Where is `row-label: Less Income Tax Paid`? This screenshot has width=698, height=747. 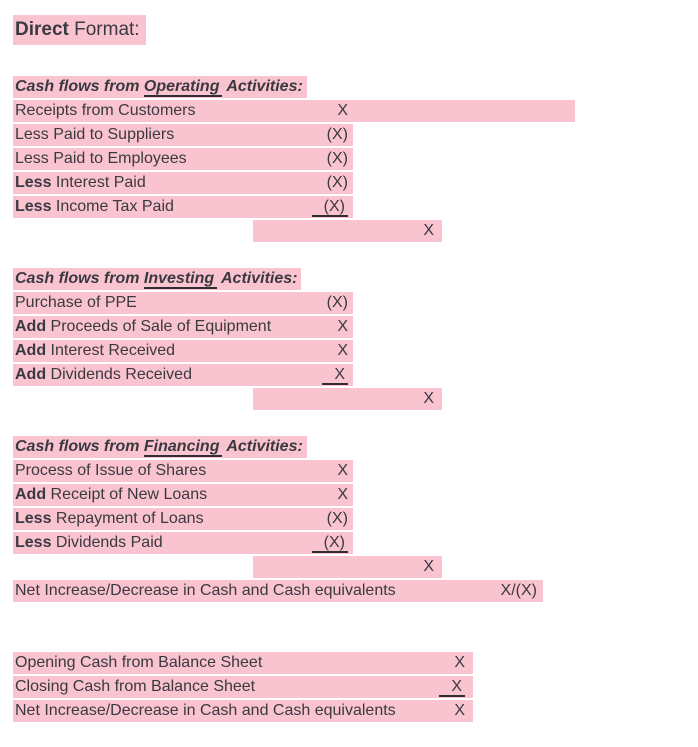
row-label: Less Income Tax Paid is located at coordinates (183, 207).